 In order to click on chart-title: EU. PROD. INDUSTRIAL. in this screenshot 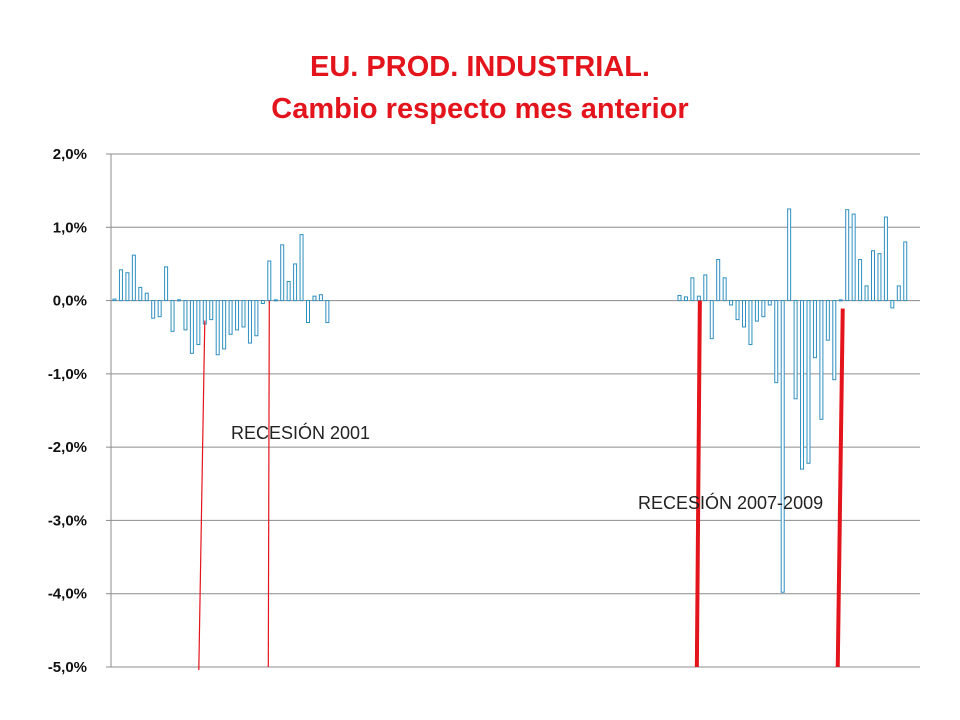, I will do `click(480, 67)`.